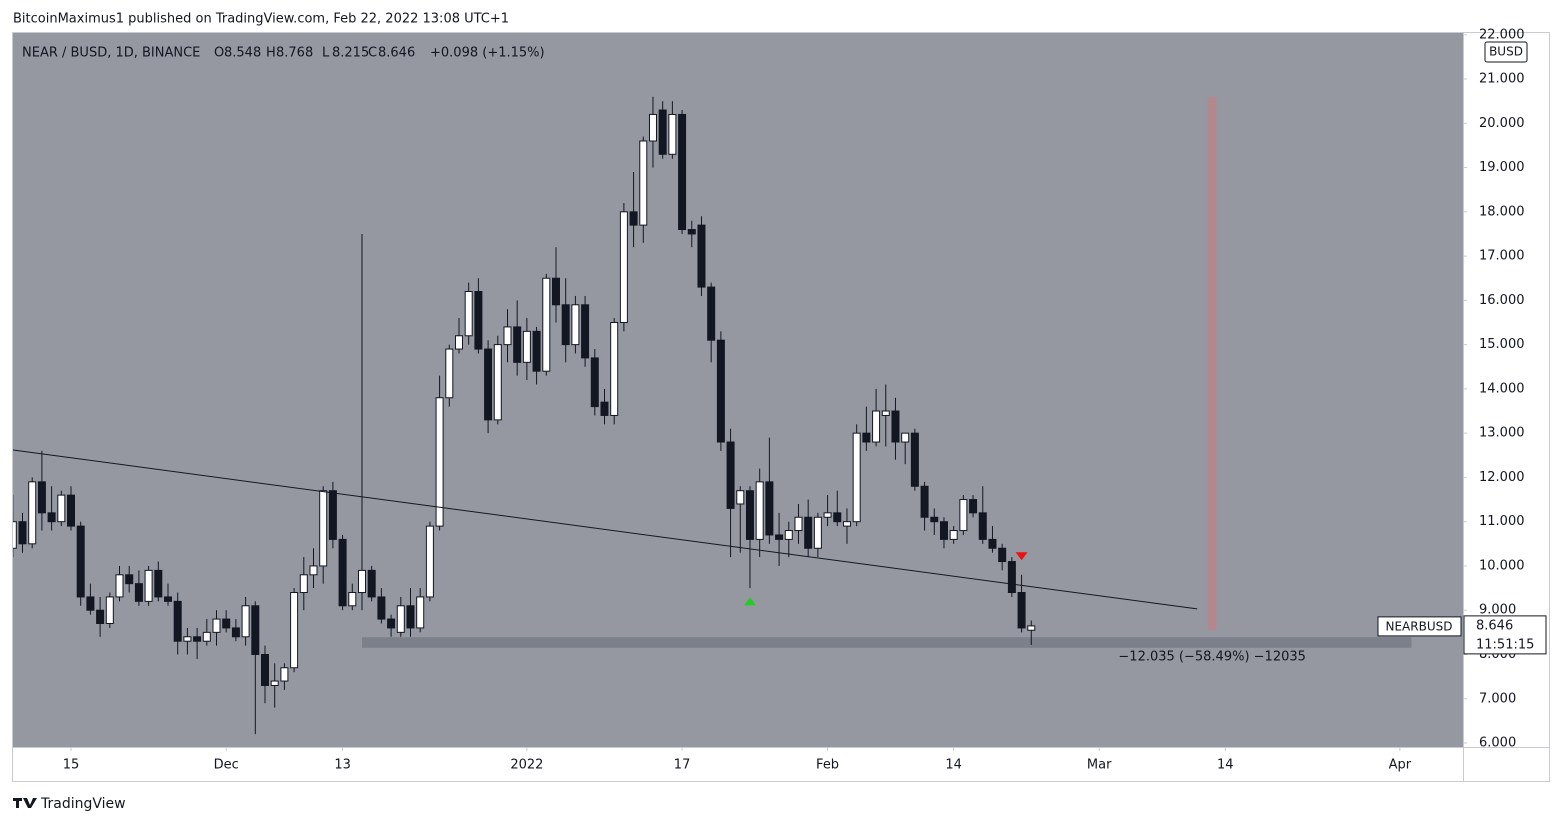  Describe the element at coordinates (25, 803) in the screenshot. I see `logo-icon` at that location.